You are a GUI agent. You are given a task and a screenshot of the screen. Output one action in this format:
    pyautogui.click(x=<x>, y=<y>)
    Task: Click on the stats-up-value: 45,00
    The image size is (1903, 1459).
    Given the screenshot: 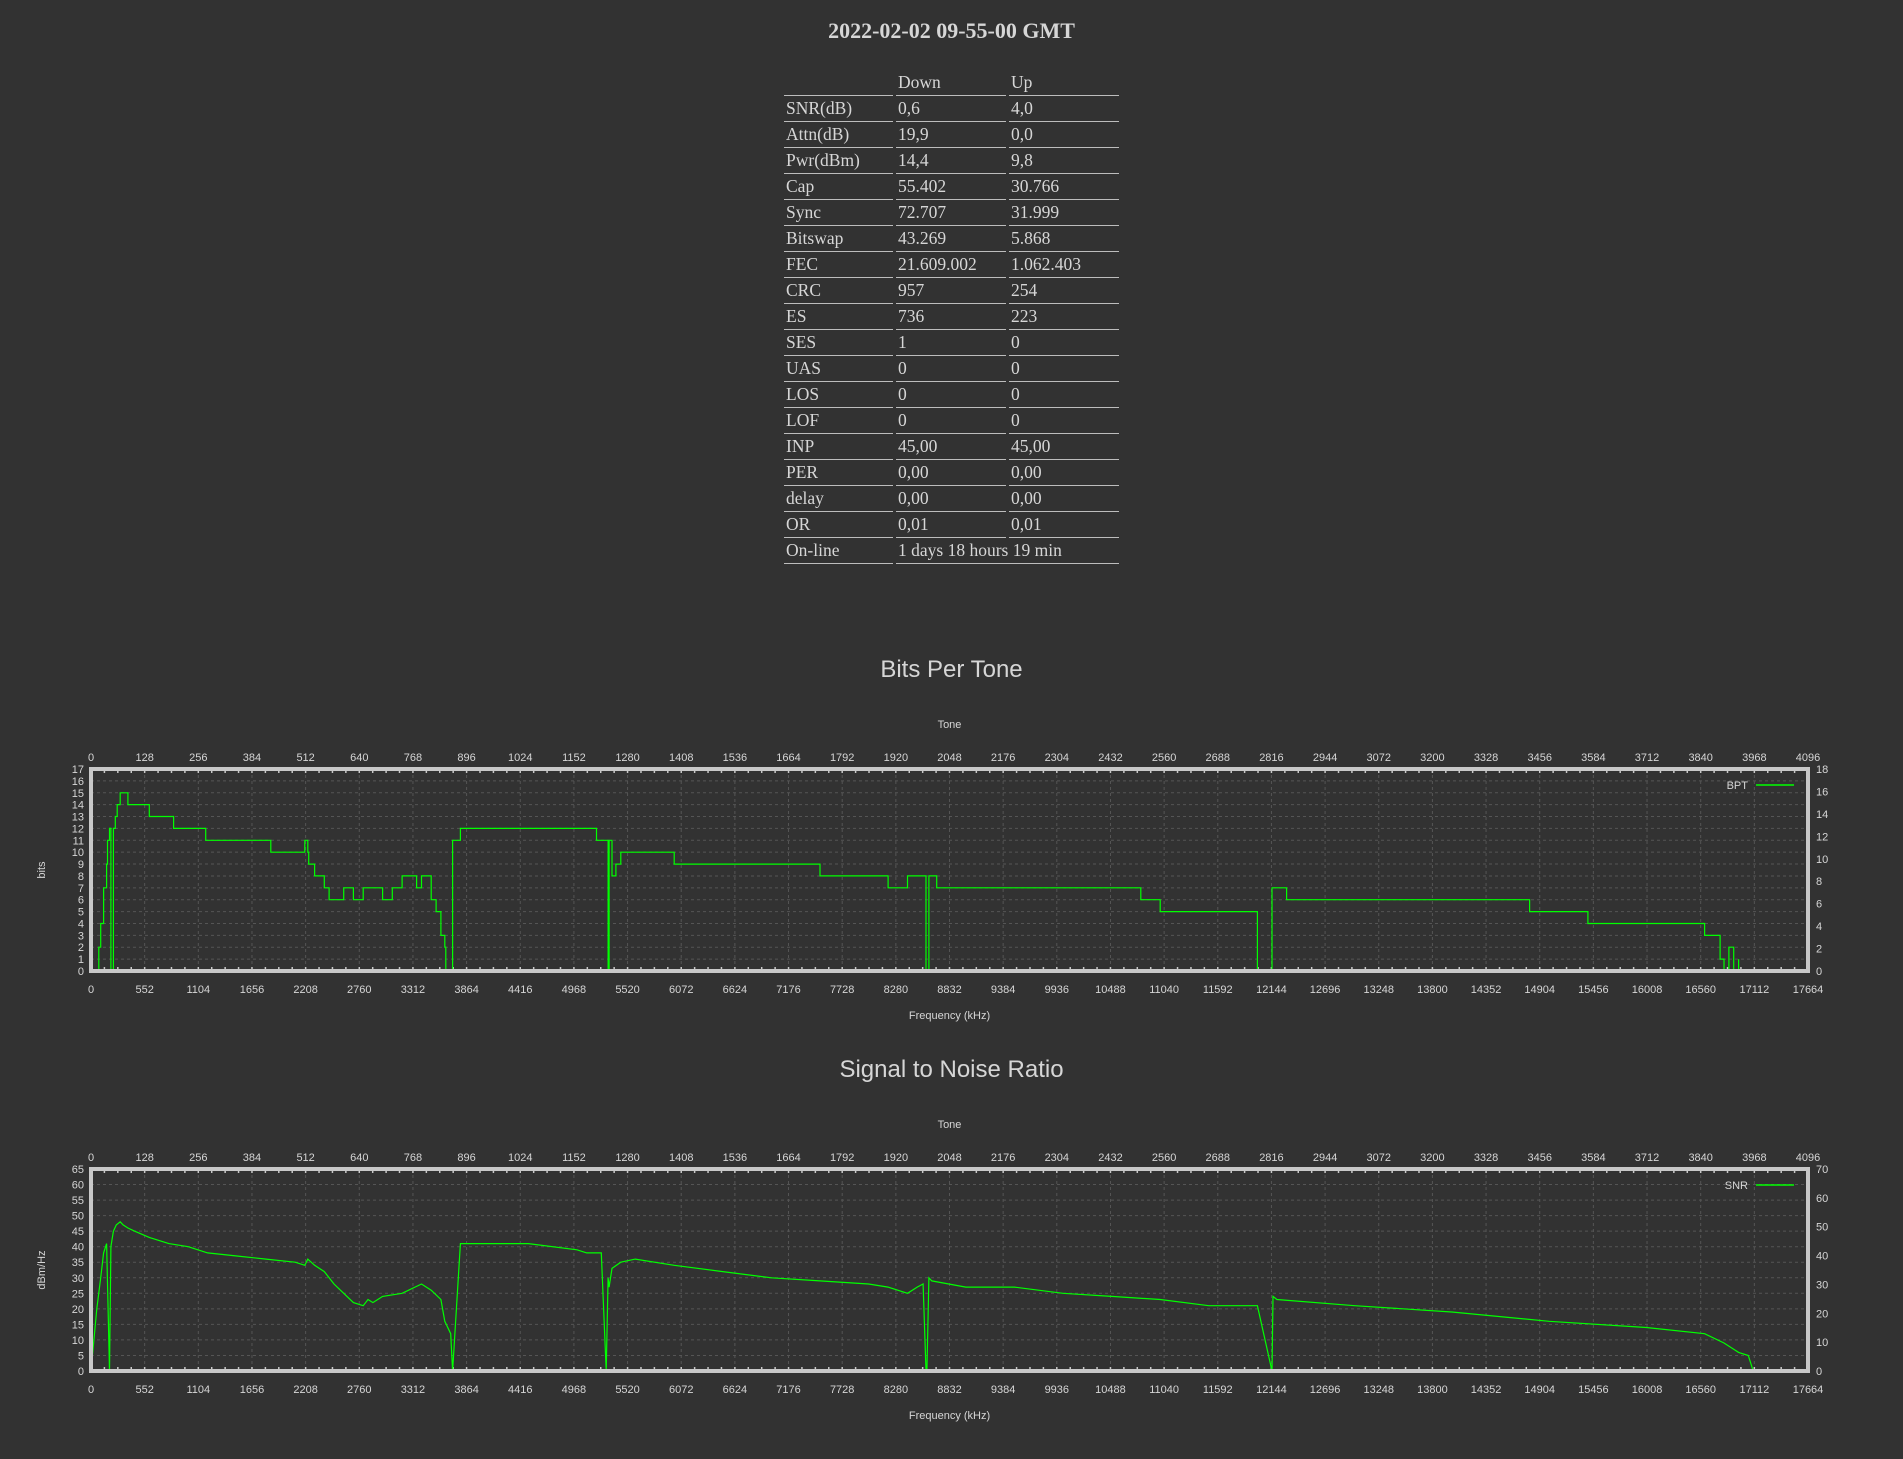 What is the action you would take?
    pyautogui.click(x=1064, y=447)
    